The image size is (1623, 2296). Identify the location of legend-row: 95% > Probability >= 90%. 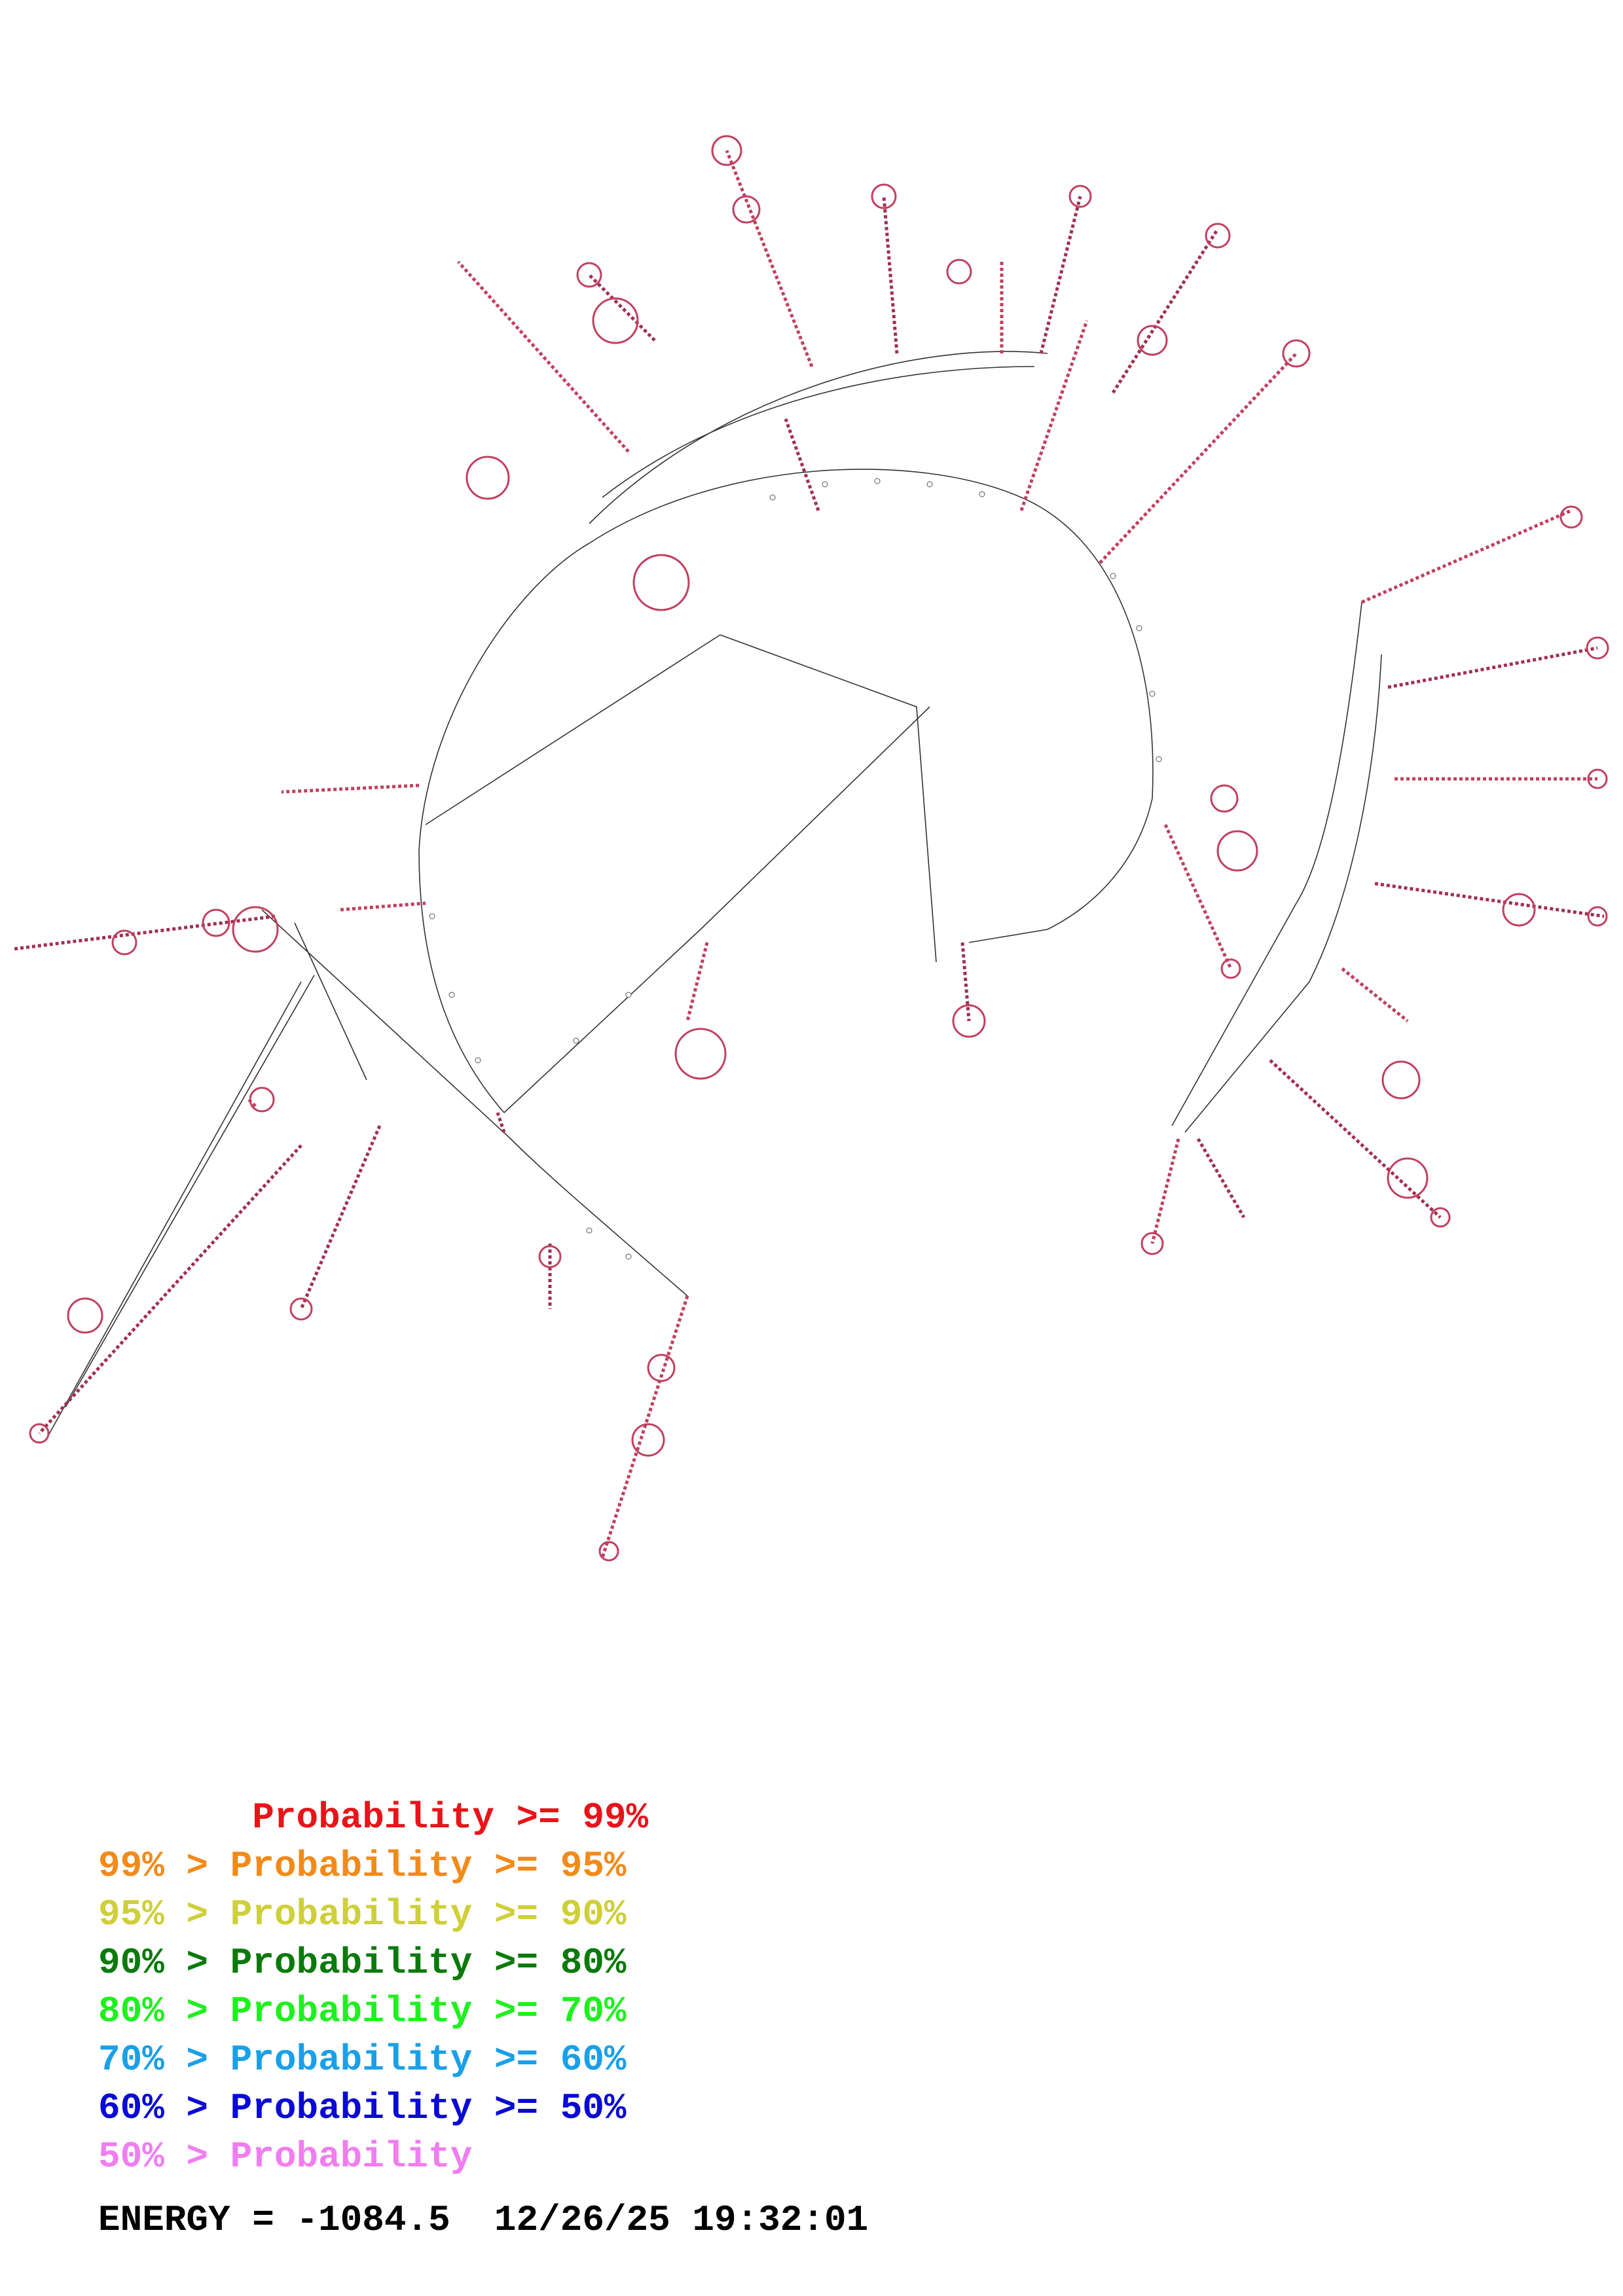
(373, 1914).